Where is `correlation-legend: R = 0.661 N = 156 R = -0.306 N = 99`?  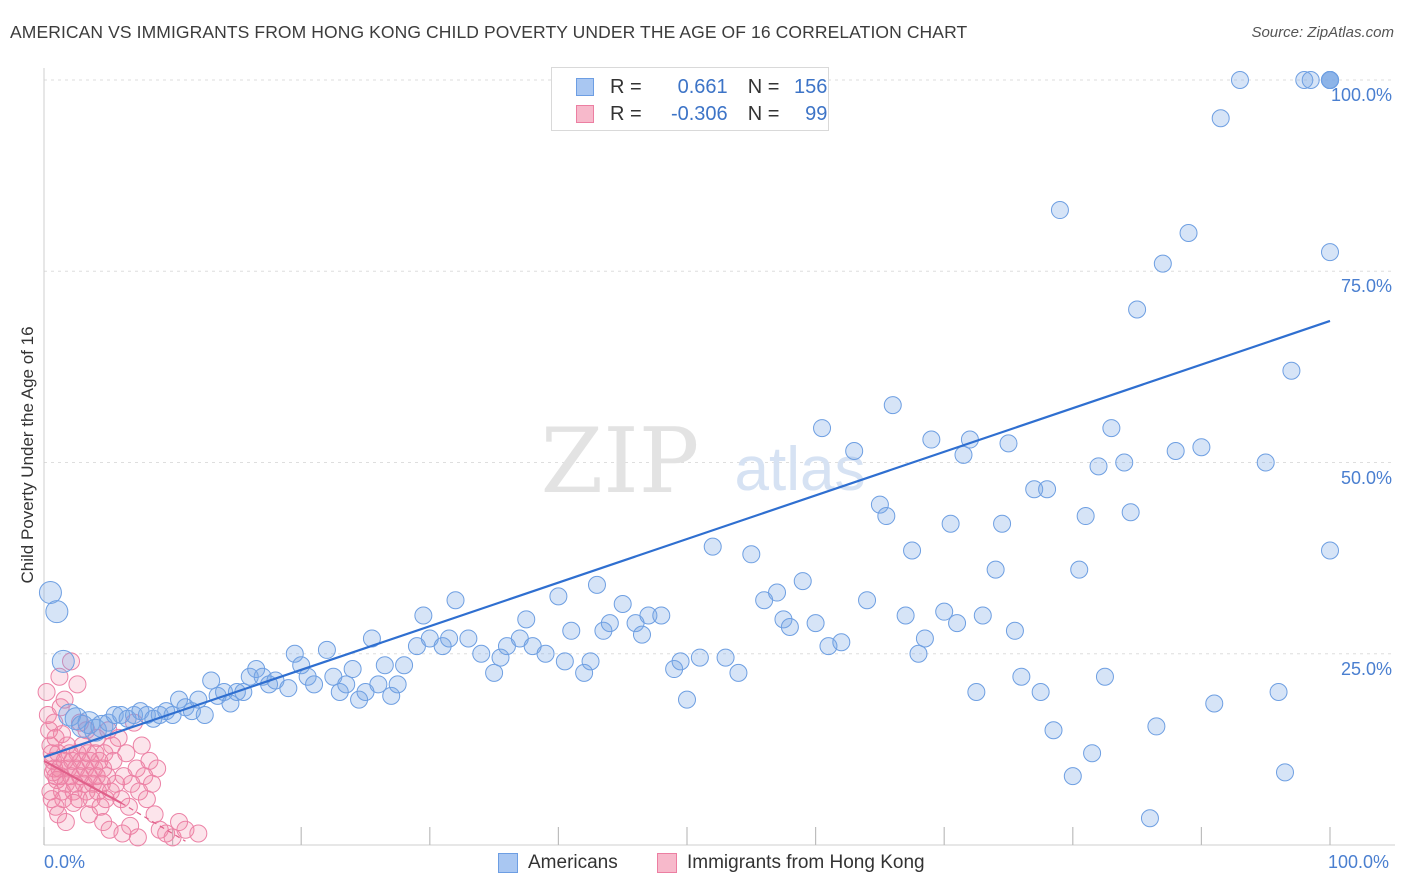 correlation-legend: R = 0.661 N = 156 R = -0.306 N = 99 is located at coordinates (690, 99).